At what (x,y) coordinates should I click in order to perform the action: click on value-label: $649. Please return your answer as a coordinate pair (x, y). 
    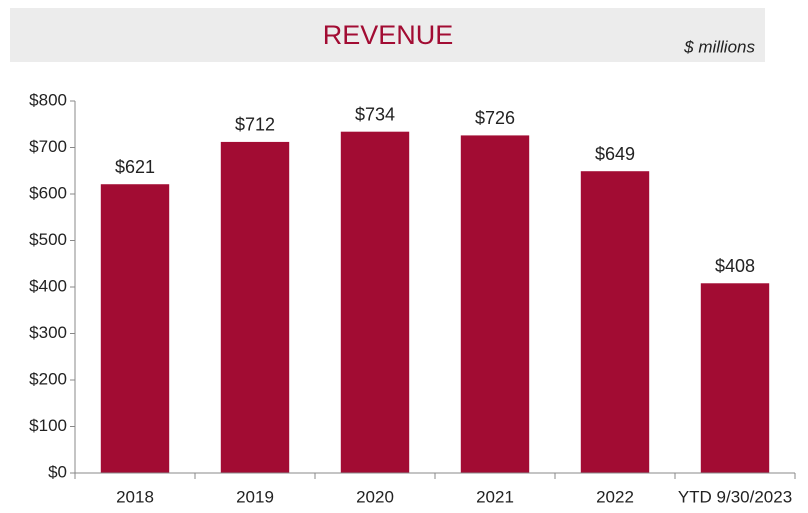
    Looking at the image, I should click on (615, 154).